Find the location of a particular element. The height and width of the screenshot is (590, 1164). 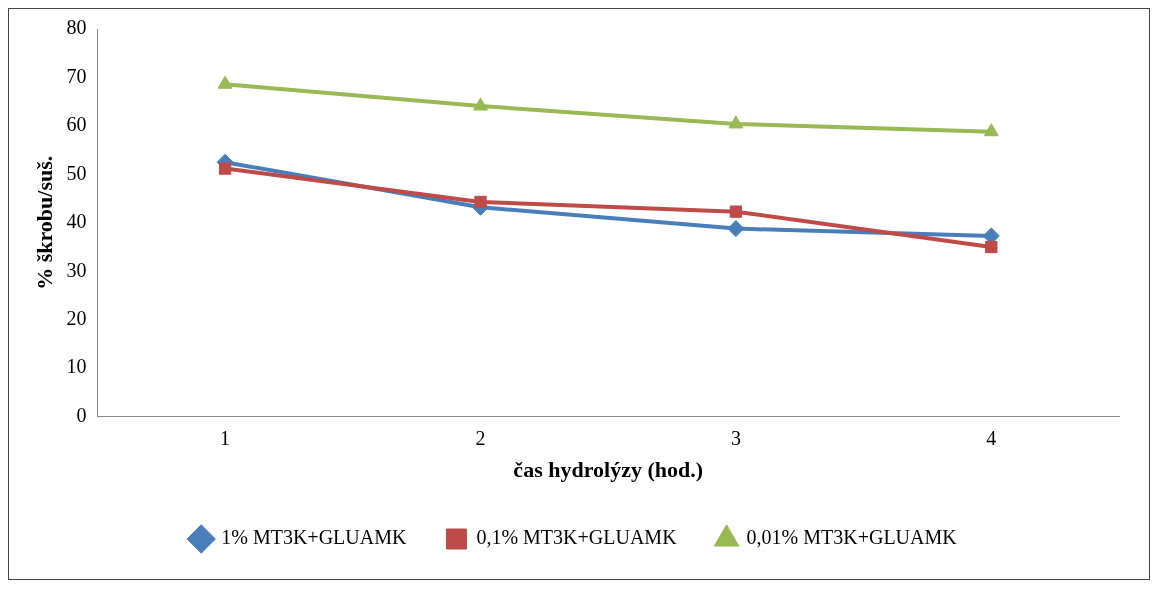

x-tick-label: 1 is located at coordinates (225, 437).